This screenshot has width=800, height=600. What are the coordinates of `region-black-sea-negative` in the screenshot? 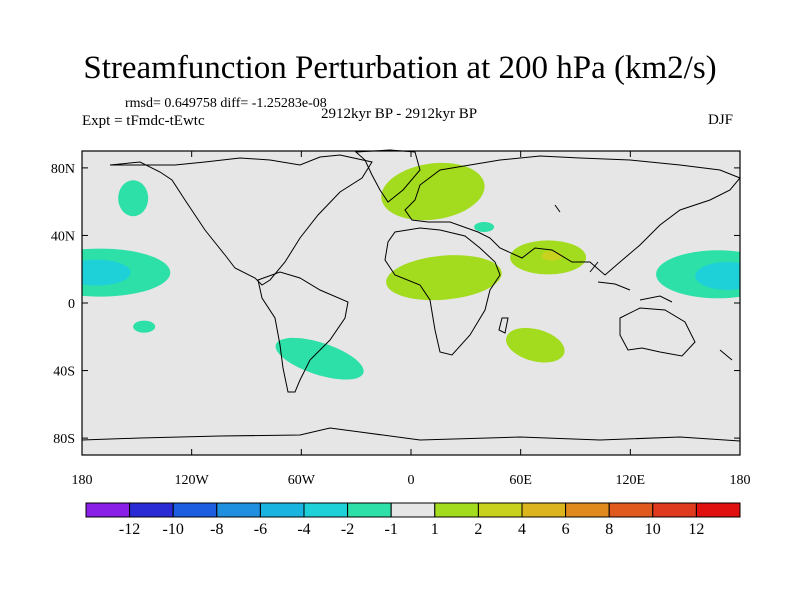 It's located at (484, 227).